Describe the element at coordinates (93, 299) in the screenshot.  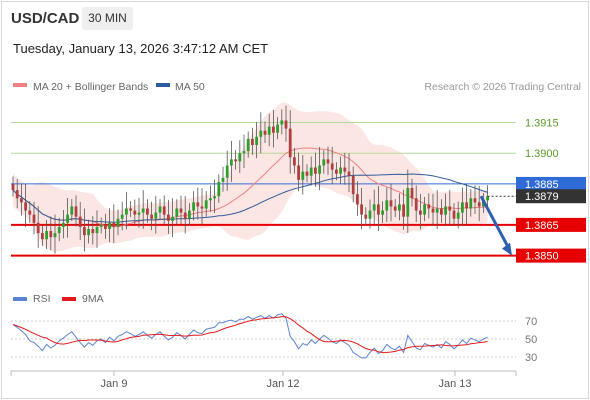
I see `legend-label-9ma: 9MA` at that location.